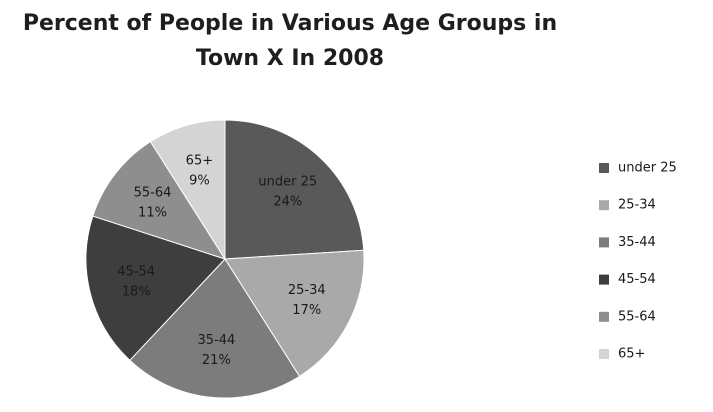 Image resolution: width=713 pixels, height=412 pixels. Describe the element at coordinates (136, 271) in the screenshot. I see `slice-category-label: 45-54` at that location.